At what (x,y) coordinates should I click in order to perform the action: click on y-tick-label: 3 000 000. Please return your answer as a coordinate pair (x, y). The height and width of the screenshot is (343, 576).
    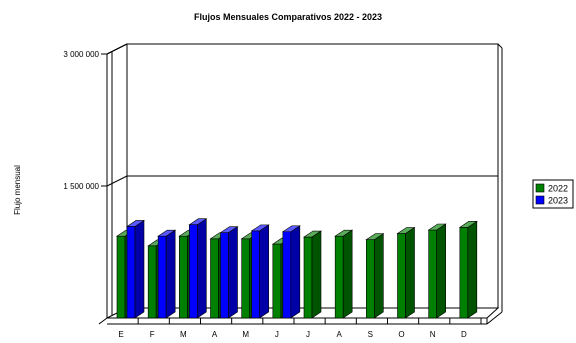
    Looking at the image, I should click on (81, 54).